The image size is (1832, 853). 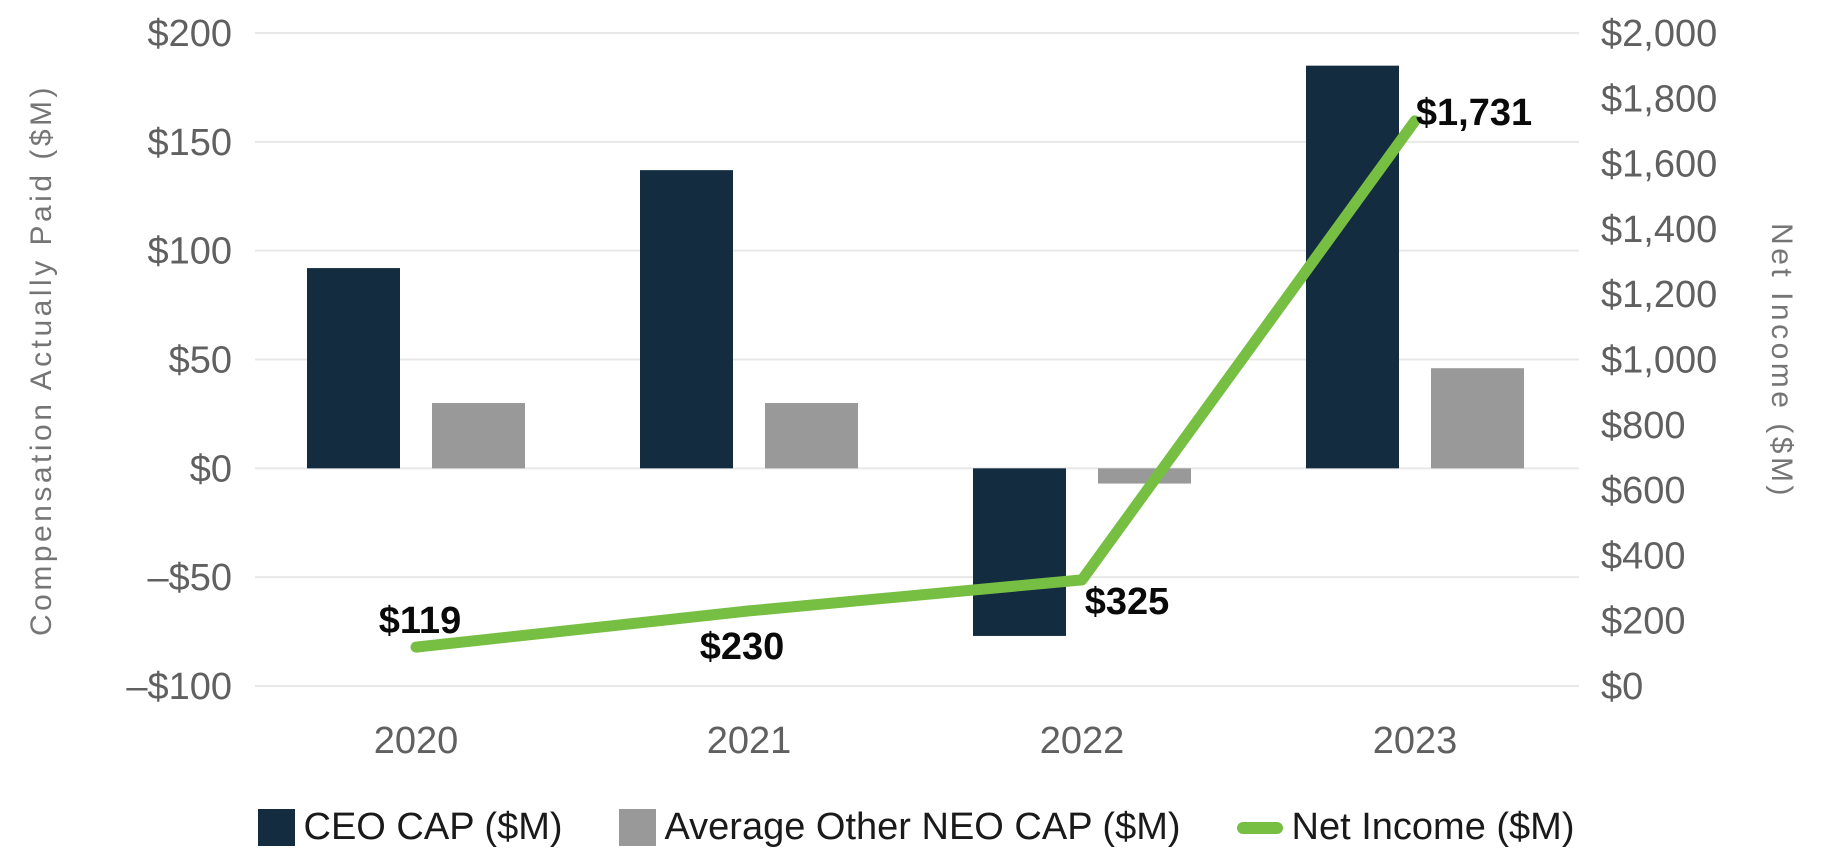 I want to click on left-axis-tick-label: $100, so click(x=189, y=252).